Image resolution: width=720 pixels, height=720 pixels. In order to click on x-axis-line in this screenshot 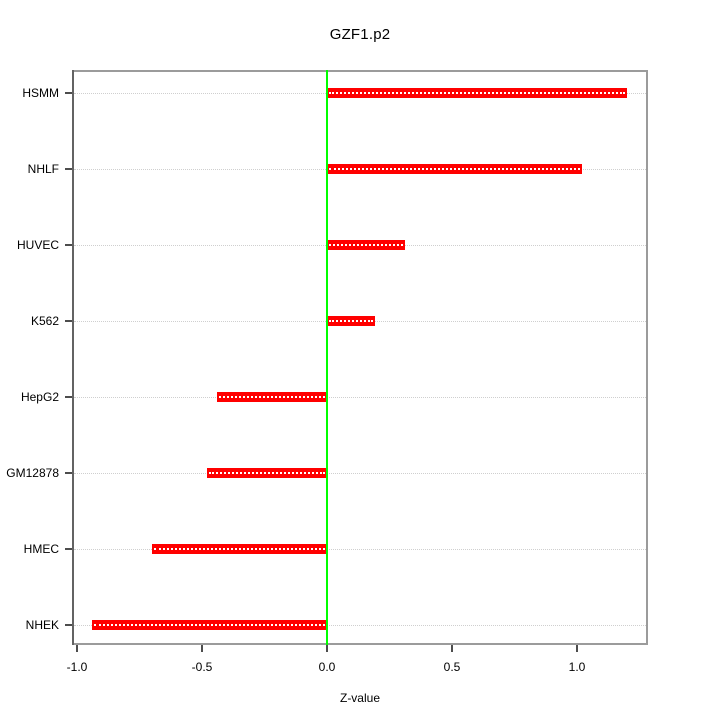, I will do `click(360, 644)`.